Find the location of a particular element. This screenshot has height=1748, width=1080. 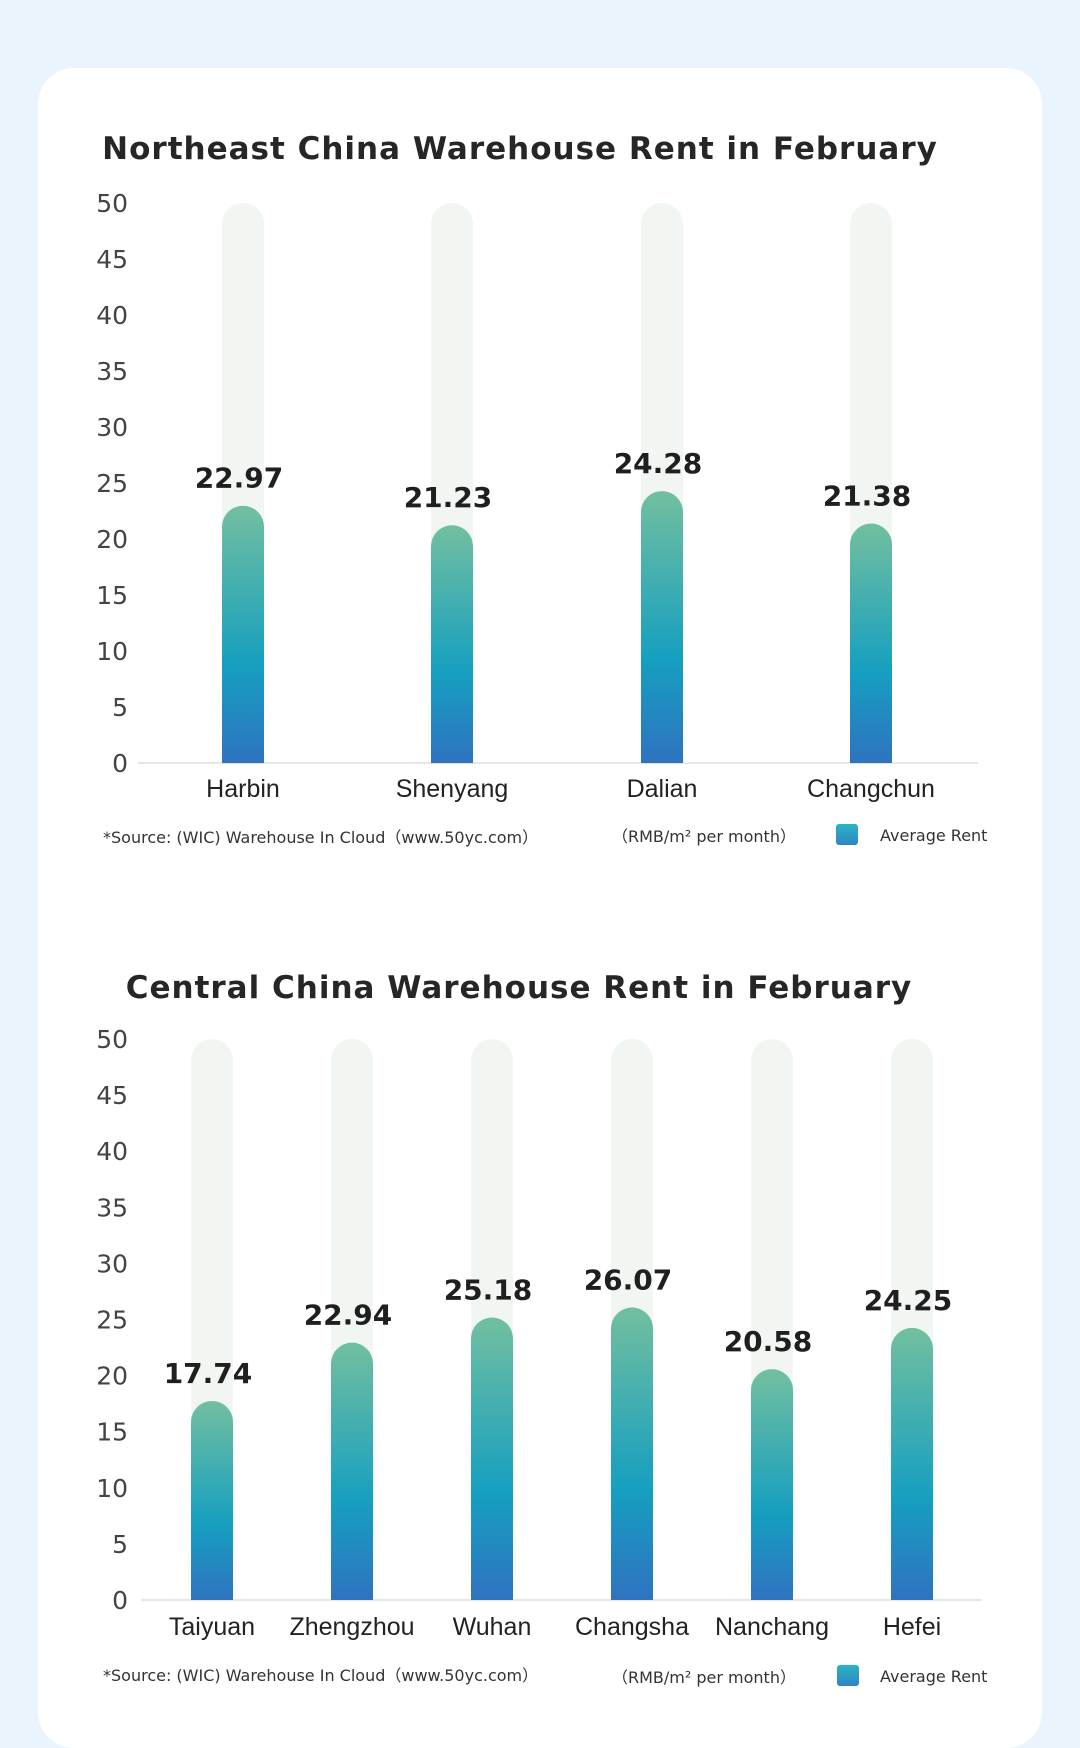

value-label: 25.18 is located at coordinates (488, 1289).